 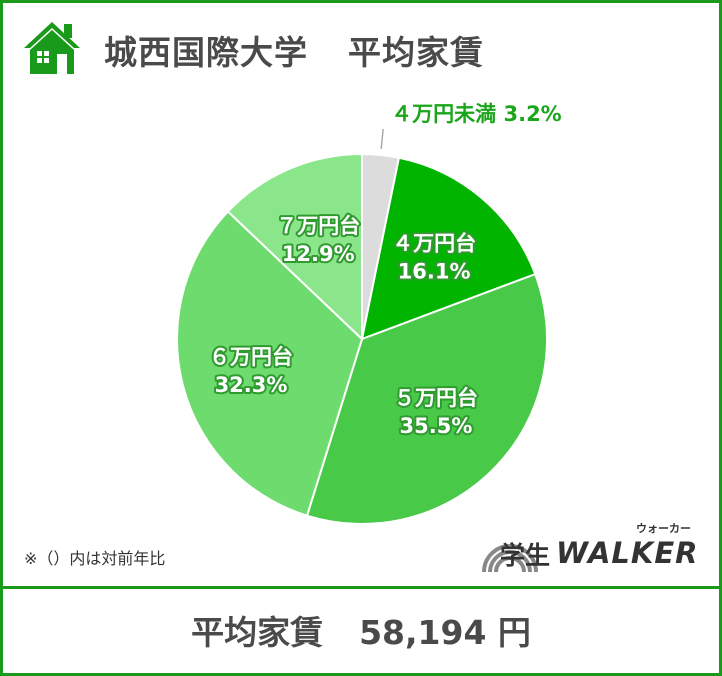 What do you see at coordinates (525, 555) in the screenshot?
I see `logo-gakusei: 学生` at bounding box center [525, 555].